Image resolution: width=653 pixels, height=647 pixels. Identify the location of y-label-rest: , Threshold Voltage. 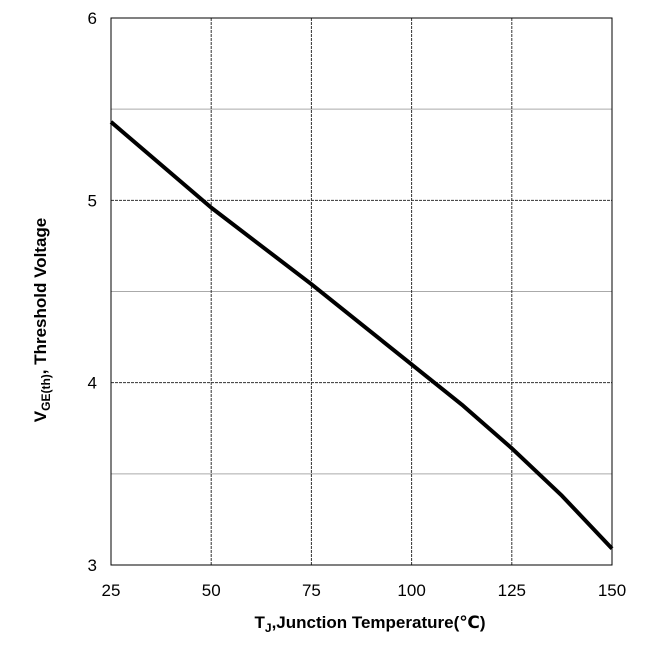
(40, 296).